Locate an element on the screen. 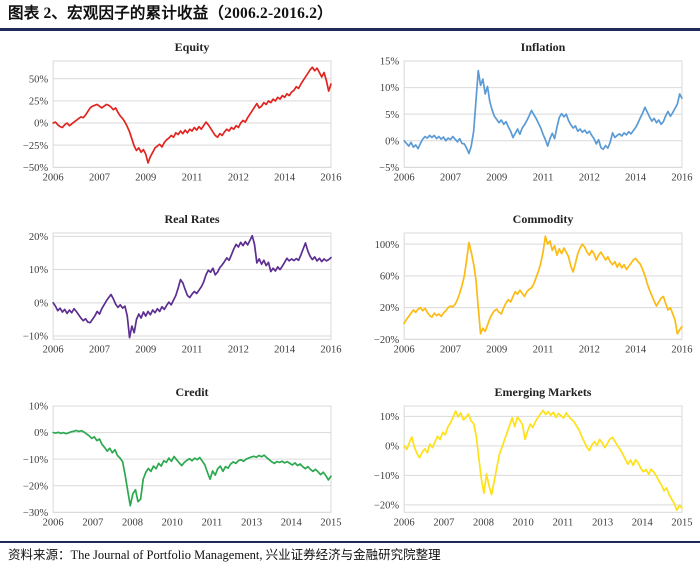  svg-text: 60% is located at coordinates (390, 277).